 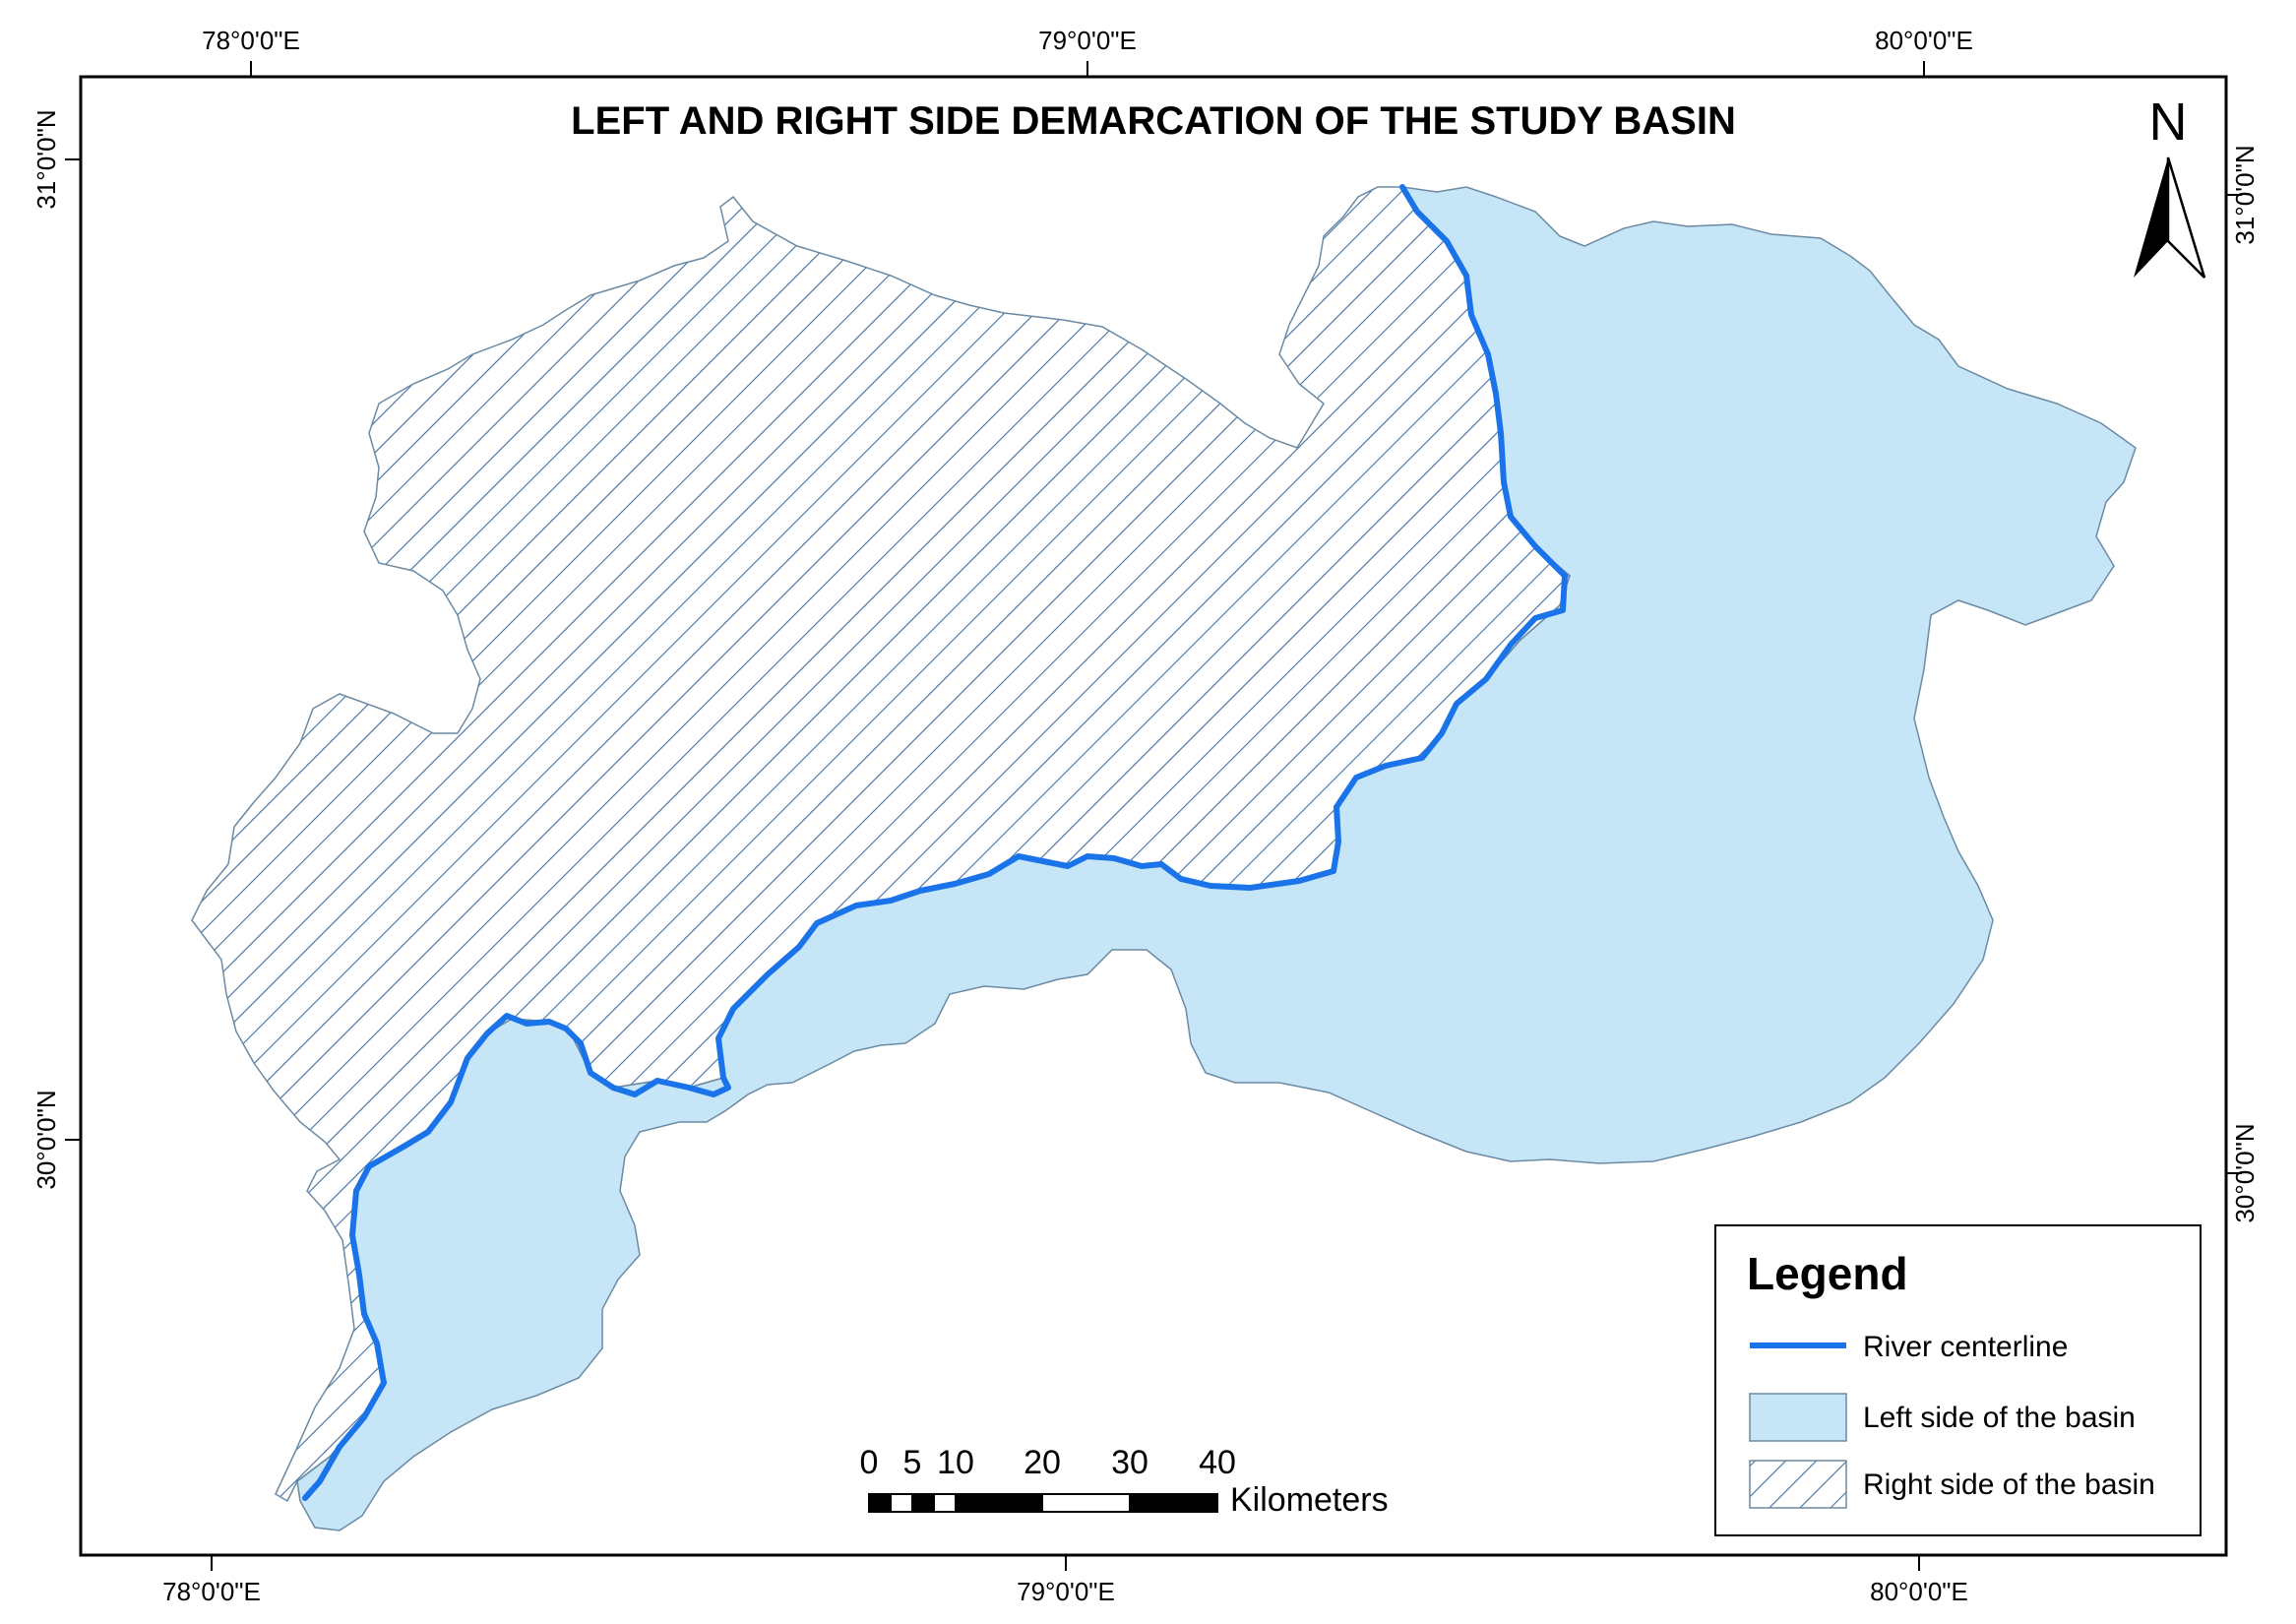 I want to click on legend-right-side-symbol, so click(x=1798, y=1484).